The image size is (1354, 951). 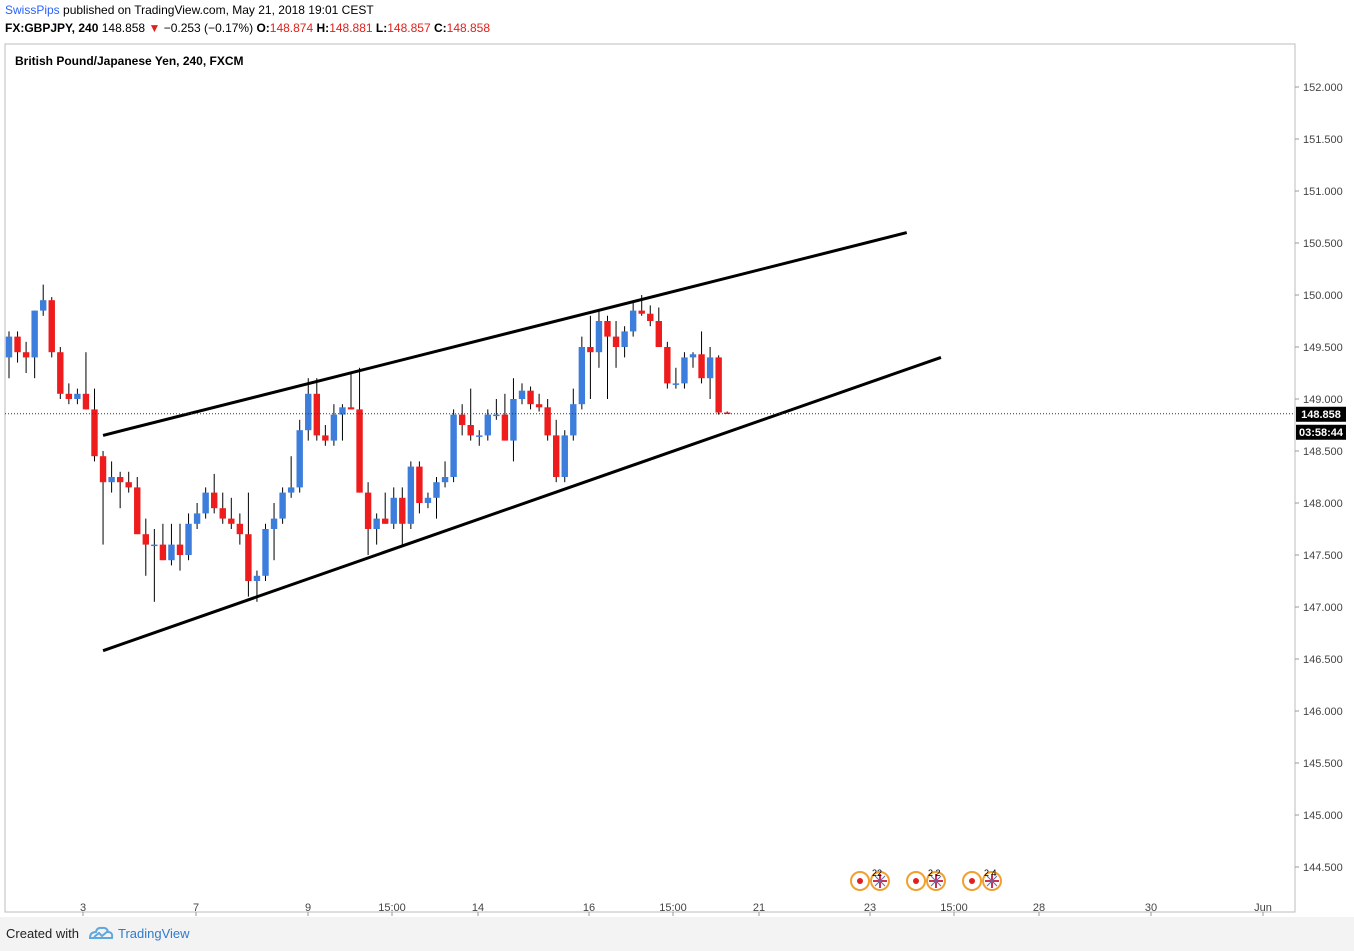 What do you see at coordinates (1323, 348) in the screenshot?
I see `price-tick-label: 149.500` at bounding box center [1323, 348].